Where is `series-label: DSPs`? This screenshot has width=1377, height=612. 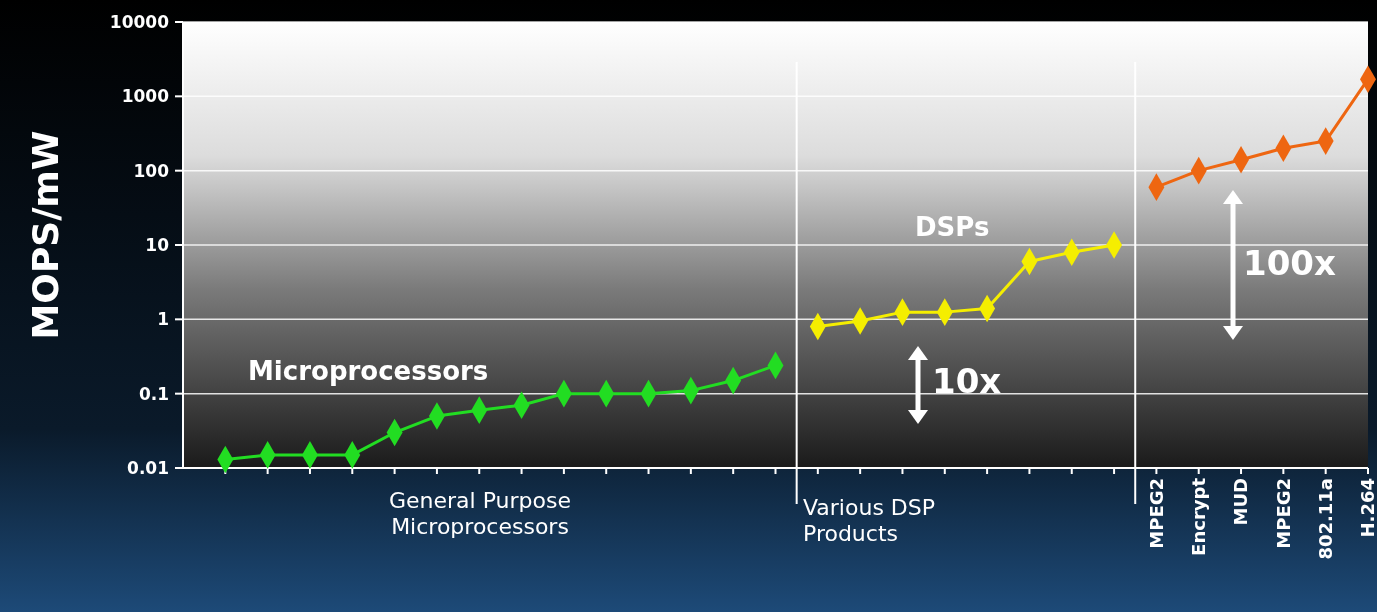 series-label: DSPs is located at coordinates (952, 227).